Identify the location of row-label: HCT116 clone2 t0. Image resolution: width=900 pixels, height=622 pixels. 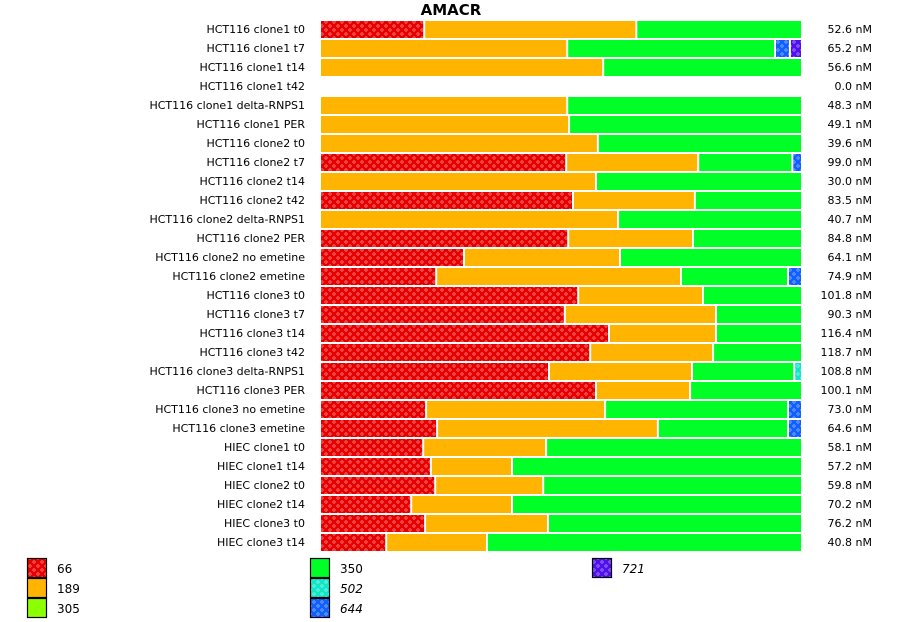
(255, 143).